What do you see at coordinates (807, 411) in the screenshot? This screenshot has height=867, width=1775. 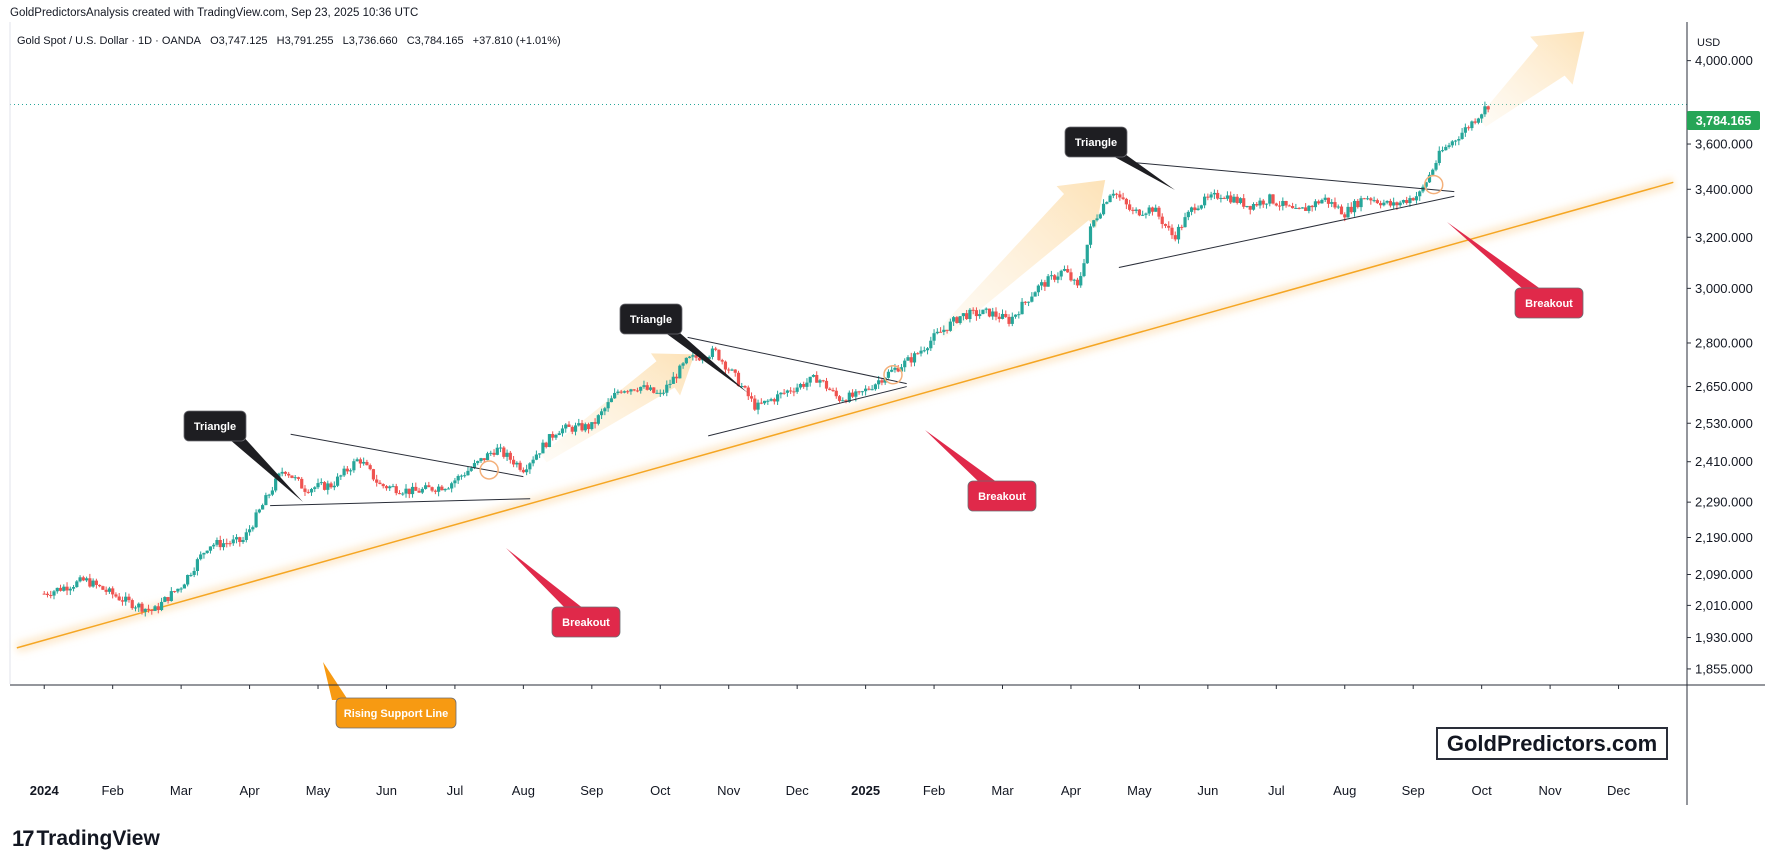 I see `triangle-lower-line` at bounding box center [807, 411].